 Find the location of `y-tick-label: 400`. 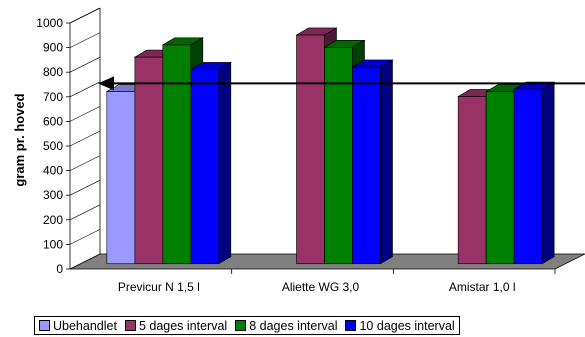

y-tick-label: 400 is located at coordinates (53, 171).